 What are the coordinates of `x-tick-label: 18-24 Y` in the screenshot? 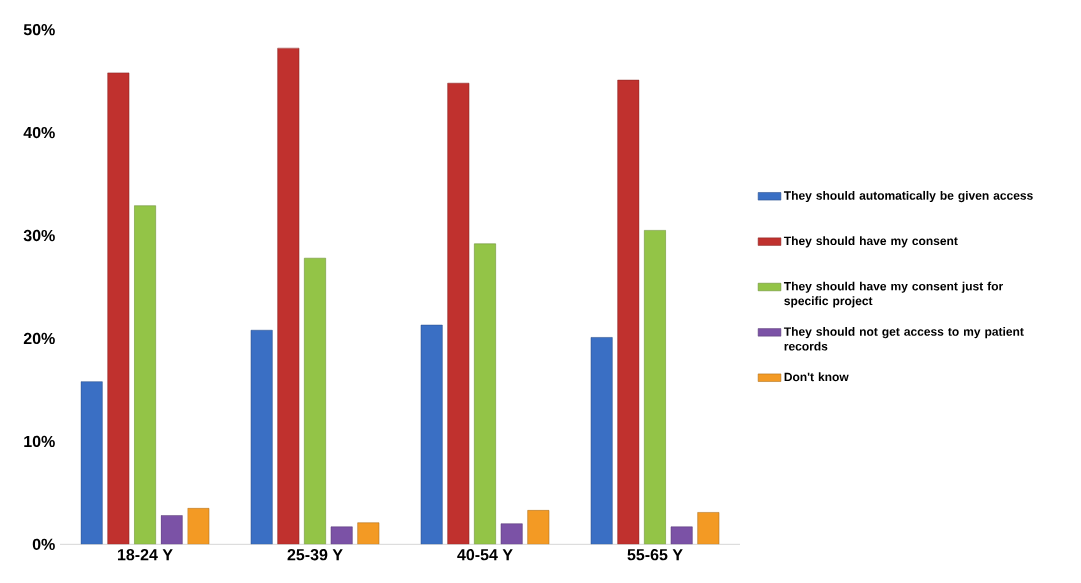 It's located at (145, 555).